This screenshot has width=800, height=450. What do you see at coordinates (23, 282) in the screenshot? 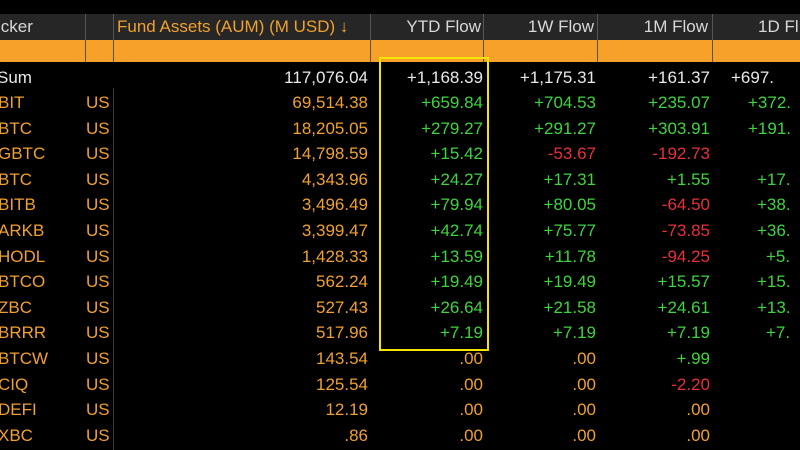
I see `ticker-cell: BTCO` at bounding box center [23, 282].